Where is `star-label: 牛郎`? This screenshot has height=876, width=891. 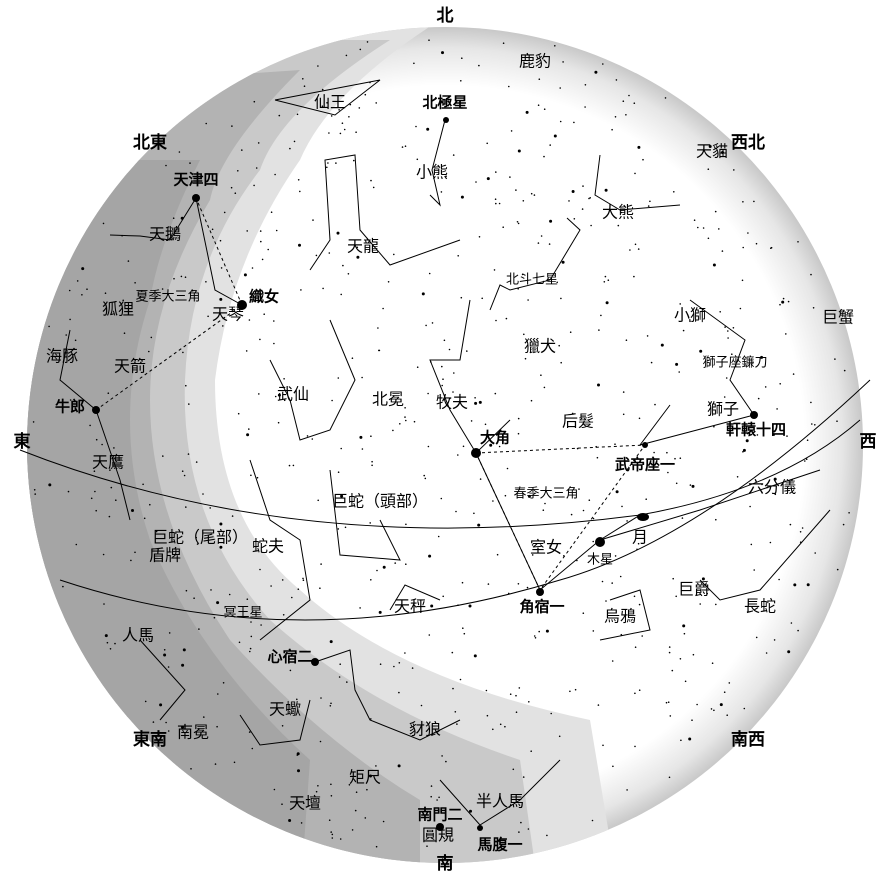 star-label: 牛郎 is located at coordinates (70, 407).